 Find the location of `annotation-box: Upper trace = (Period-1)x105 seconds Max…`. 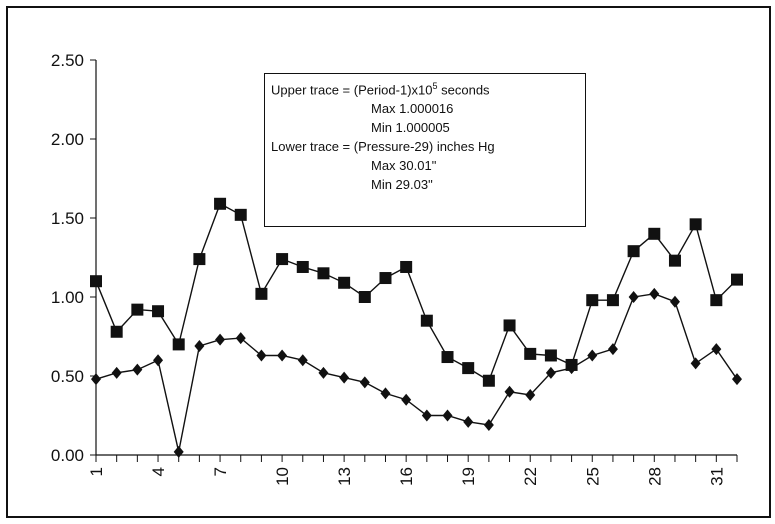

annotation-box: Upper trace = (Period-1)x105 seconds Max… is located at coordinates (425, 150).